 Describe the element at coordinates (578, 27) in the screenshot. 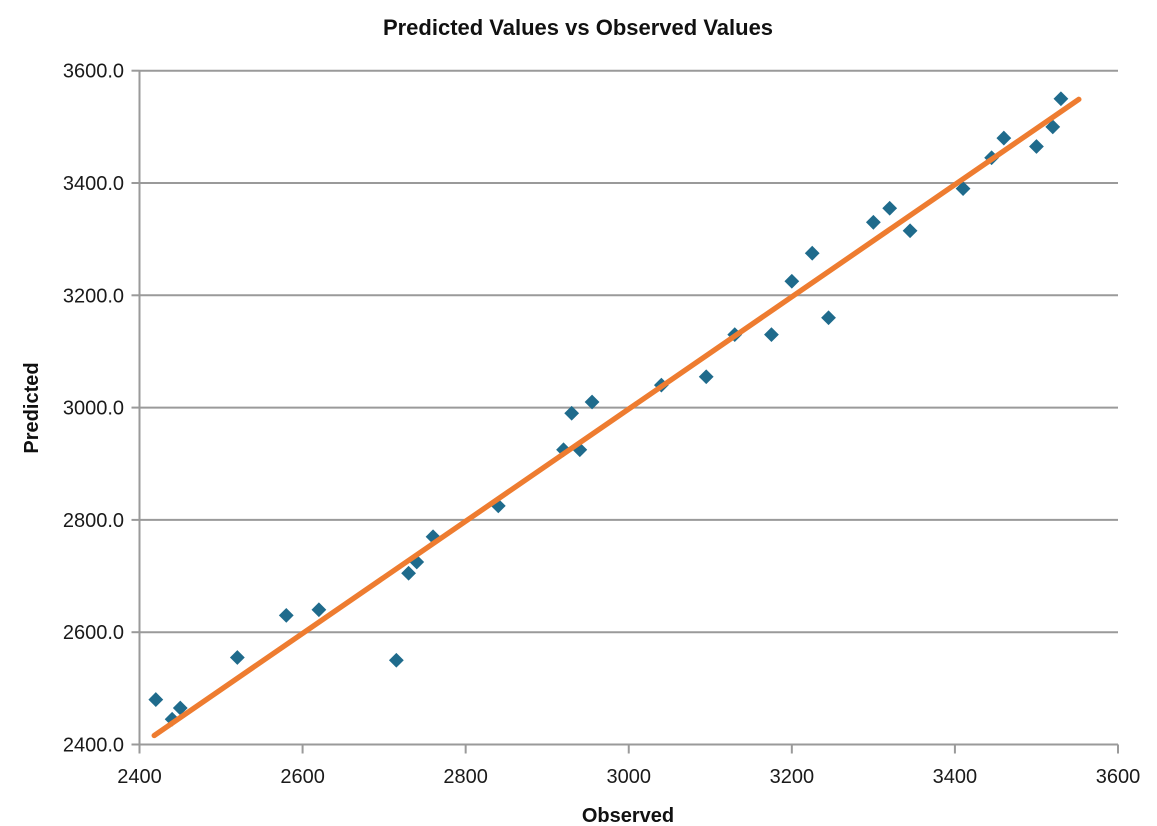

I see `chart-title: Predicted Values vs Observed Values` at that location.